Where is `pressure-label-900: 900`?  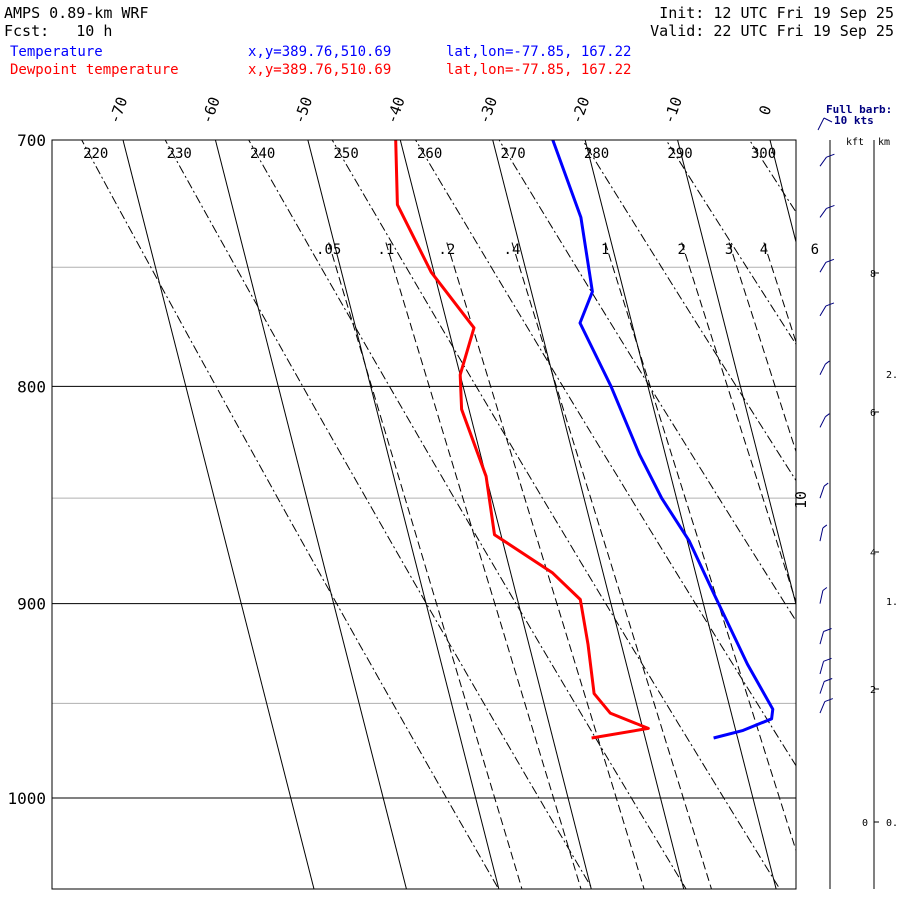 pressure-label-900: 900 is located at coordinates (31, 604).